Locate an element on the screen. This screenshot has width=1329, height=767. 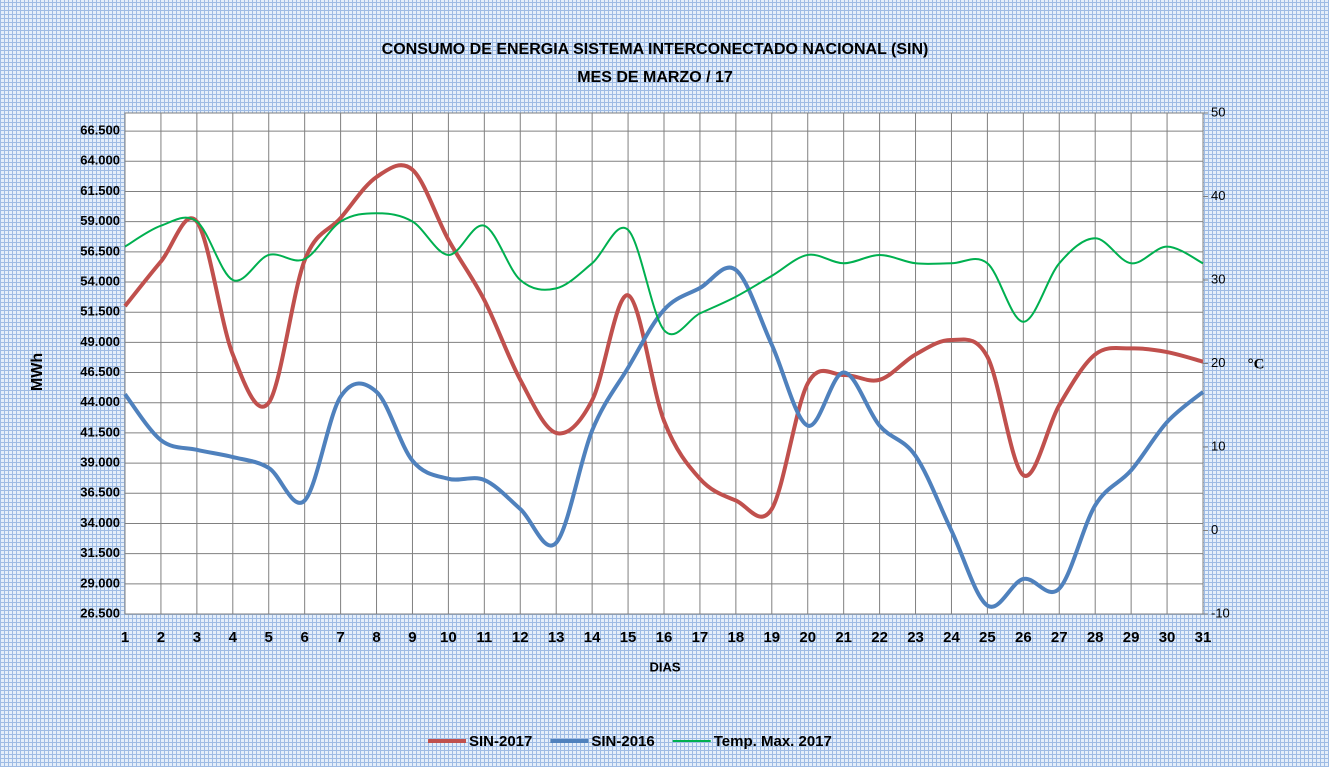
x-tick-label: 21 is located at coordinates (843, 637).